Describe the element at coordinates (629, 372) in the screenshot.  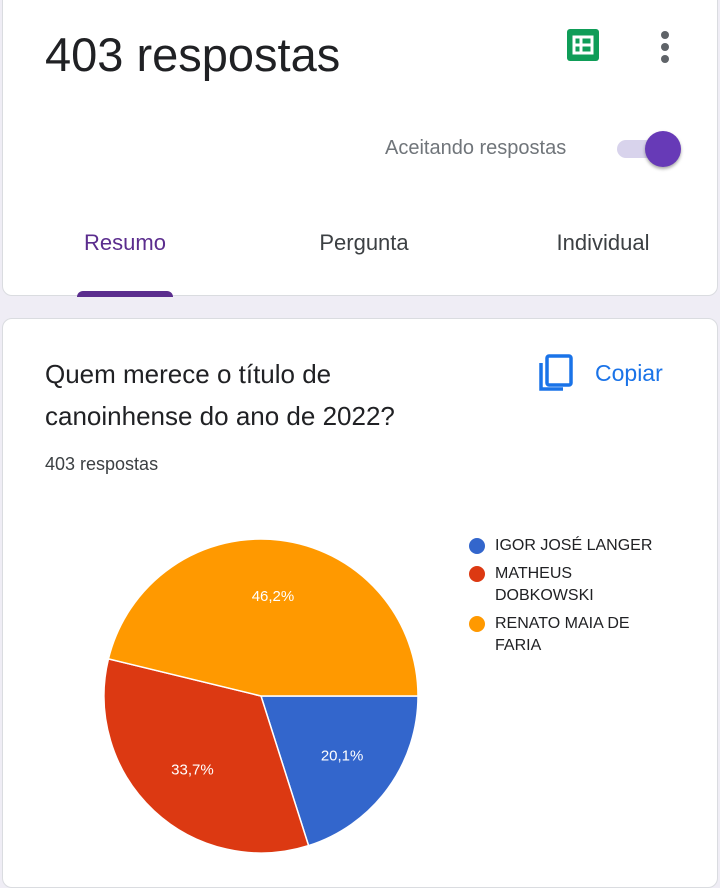
I see `copy-label: Copiar` at that location.